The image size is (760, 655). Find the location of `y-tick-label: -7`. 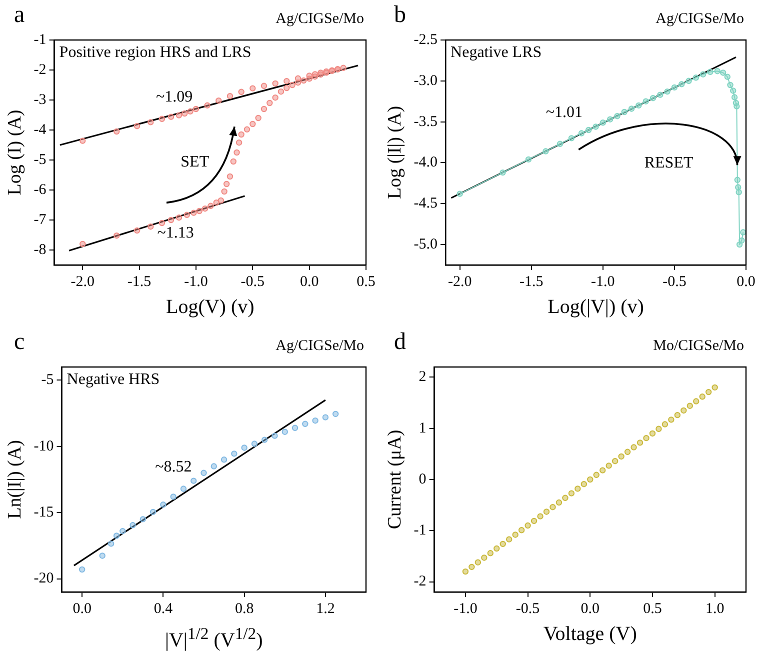

y-tick-label: -7 is located at coordinates (40, 220).